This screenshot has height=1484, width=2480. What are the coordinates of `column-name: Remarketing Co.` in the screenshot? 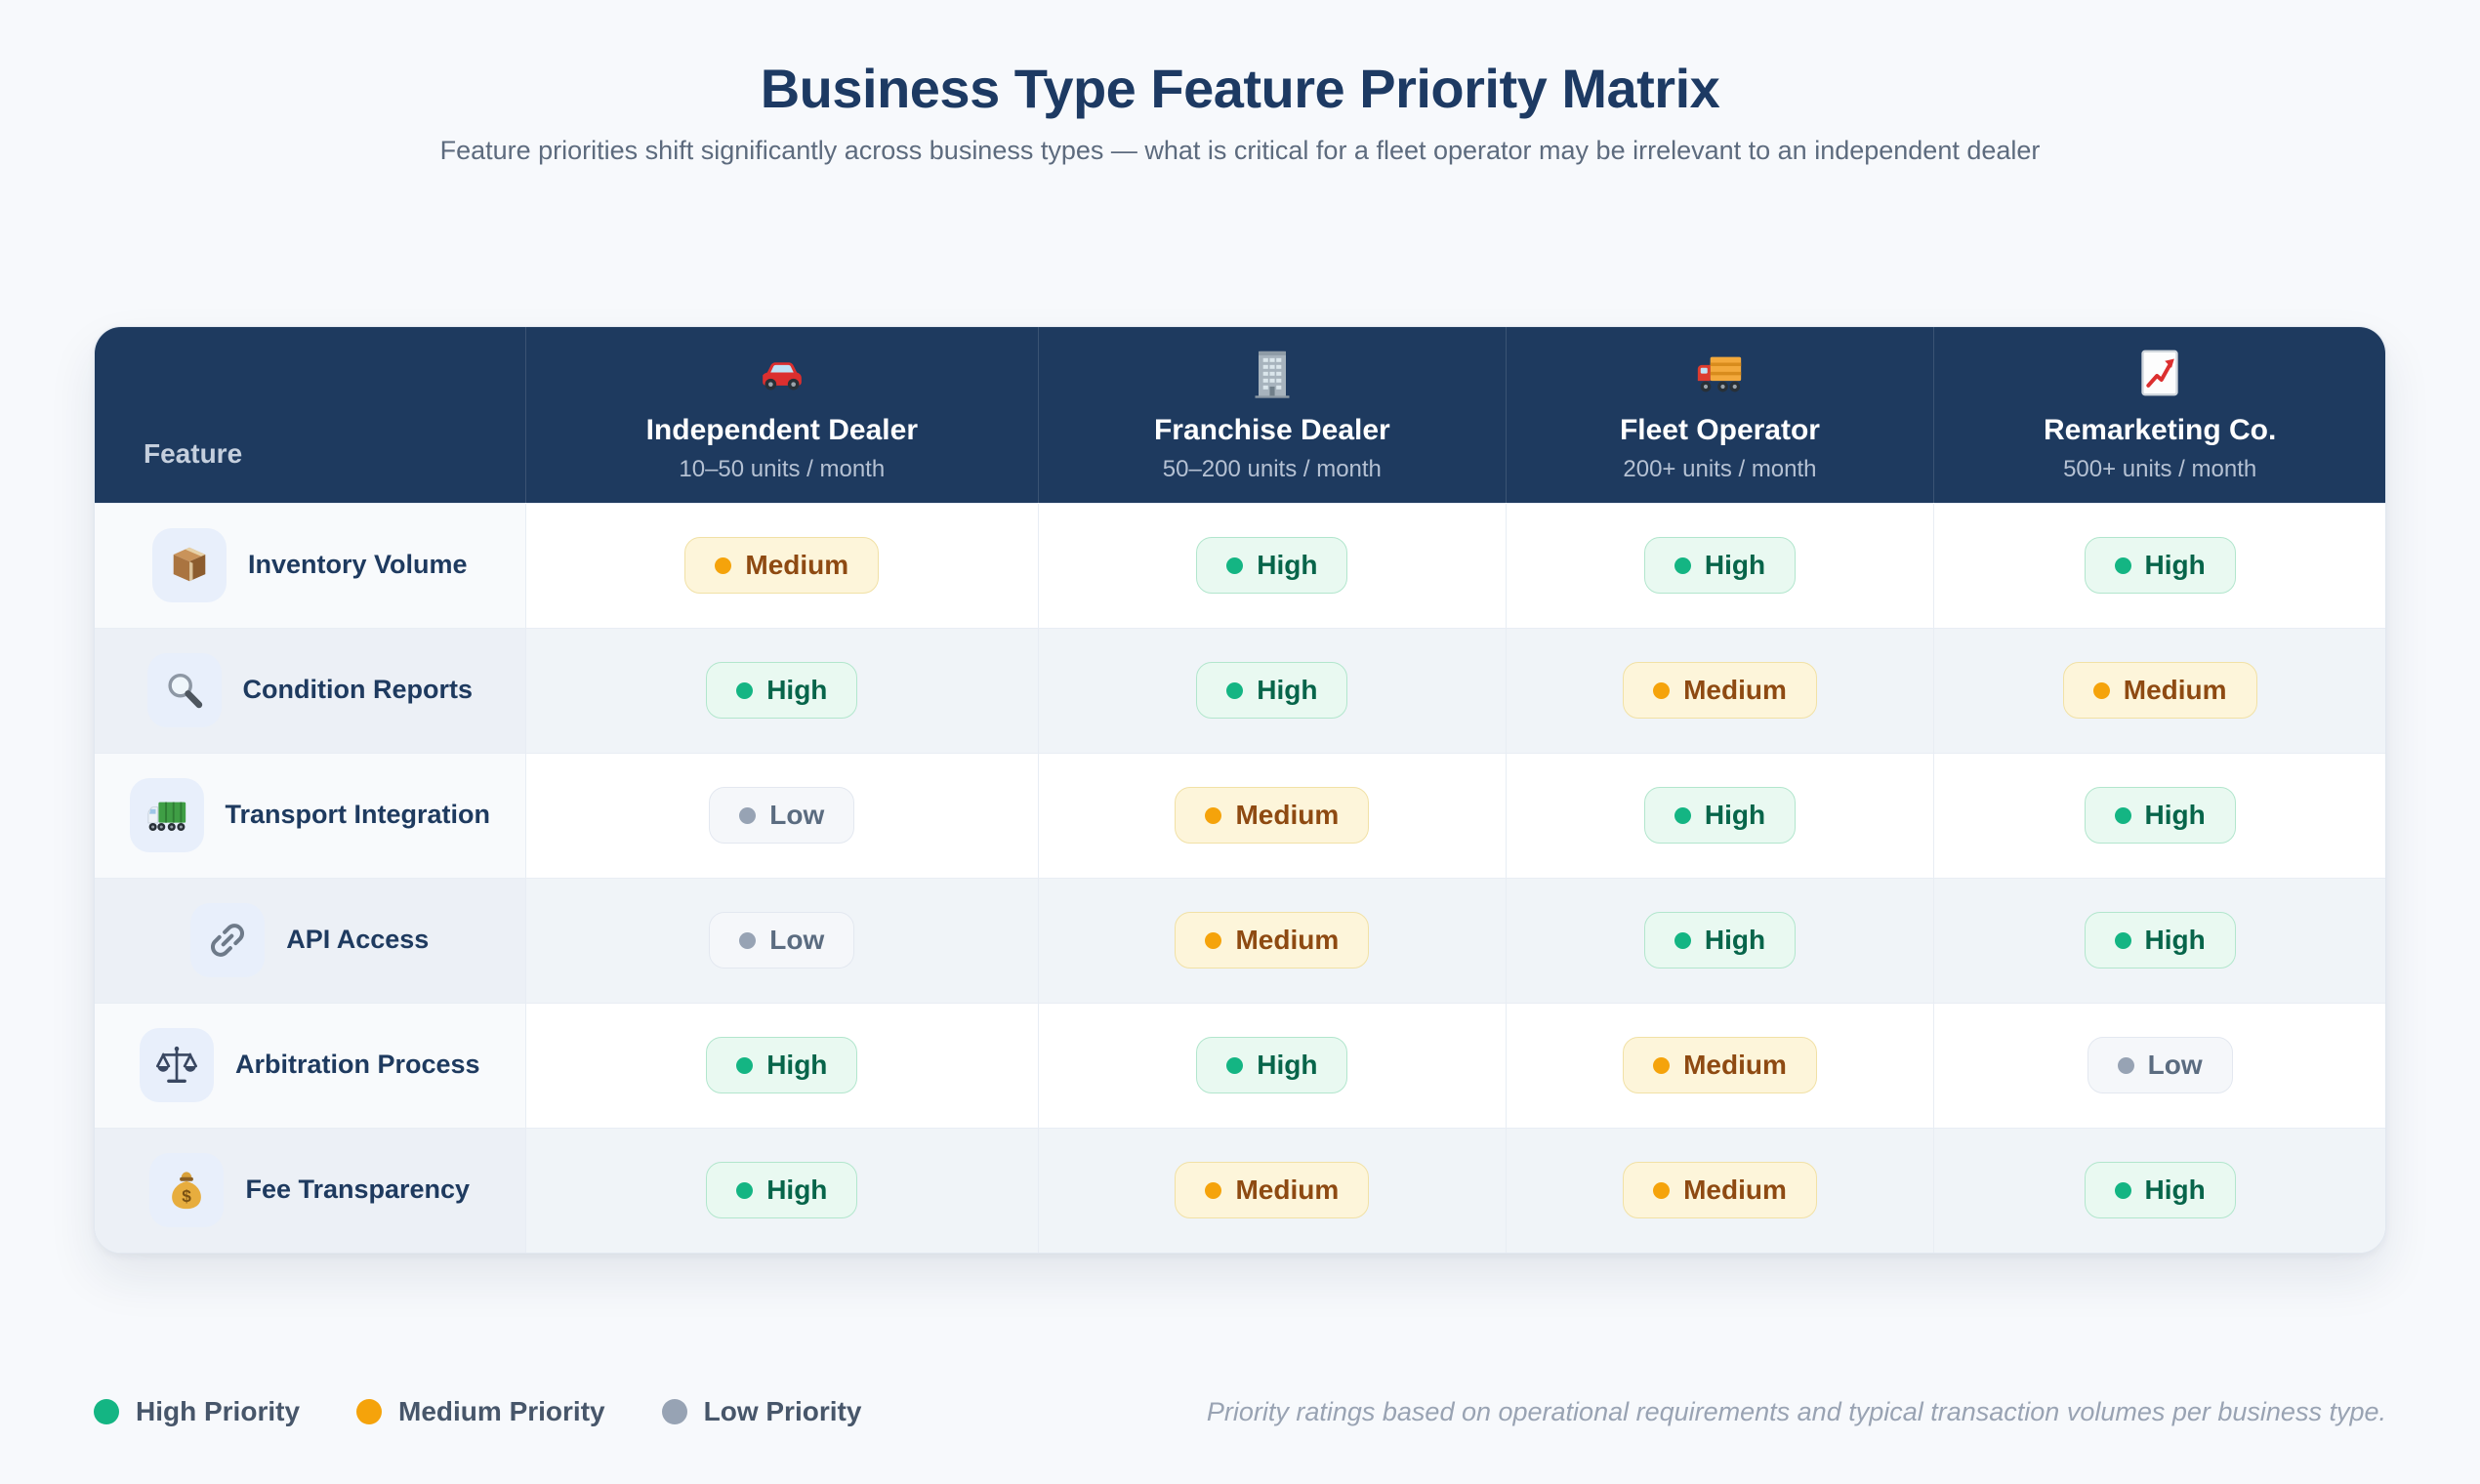 It's located at (2160, 431).